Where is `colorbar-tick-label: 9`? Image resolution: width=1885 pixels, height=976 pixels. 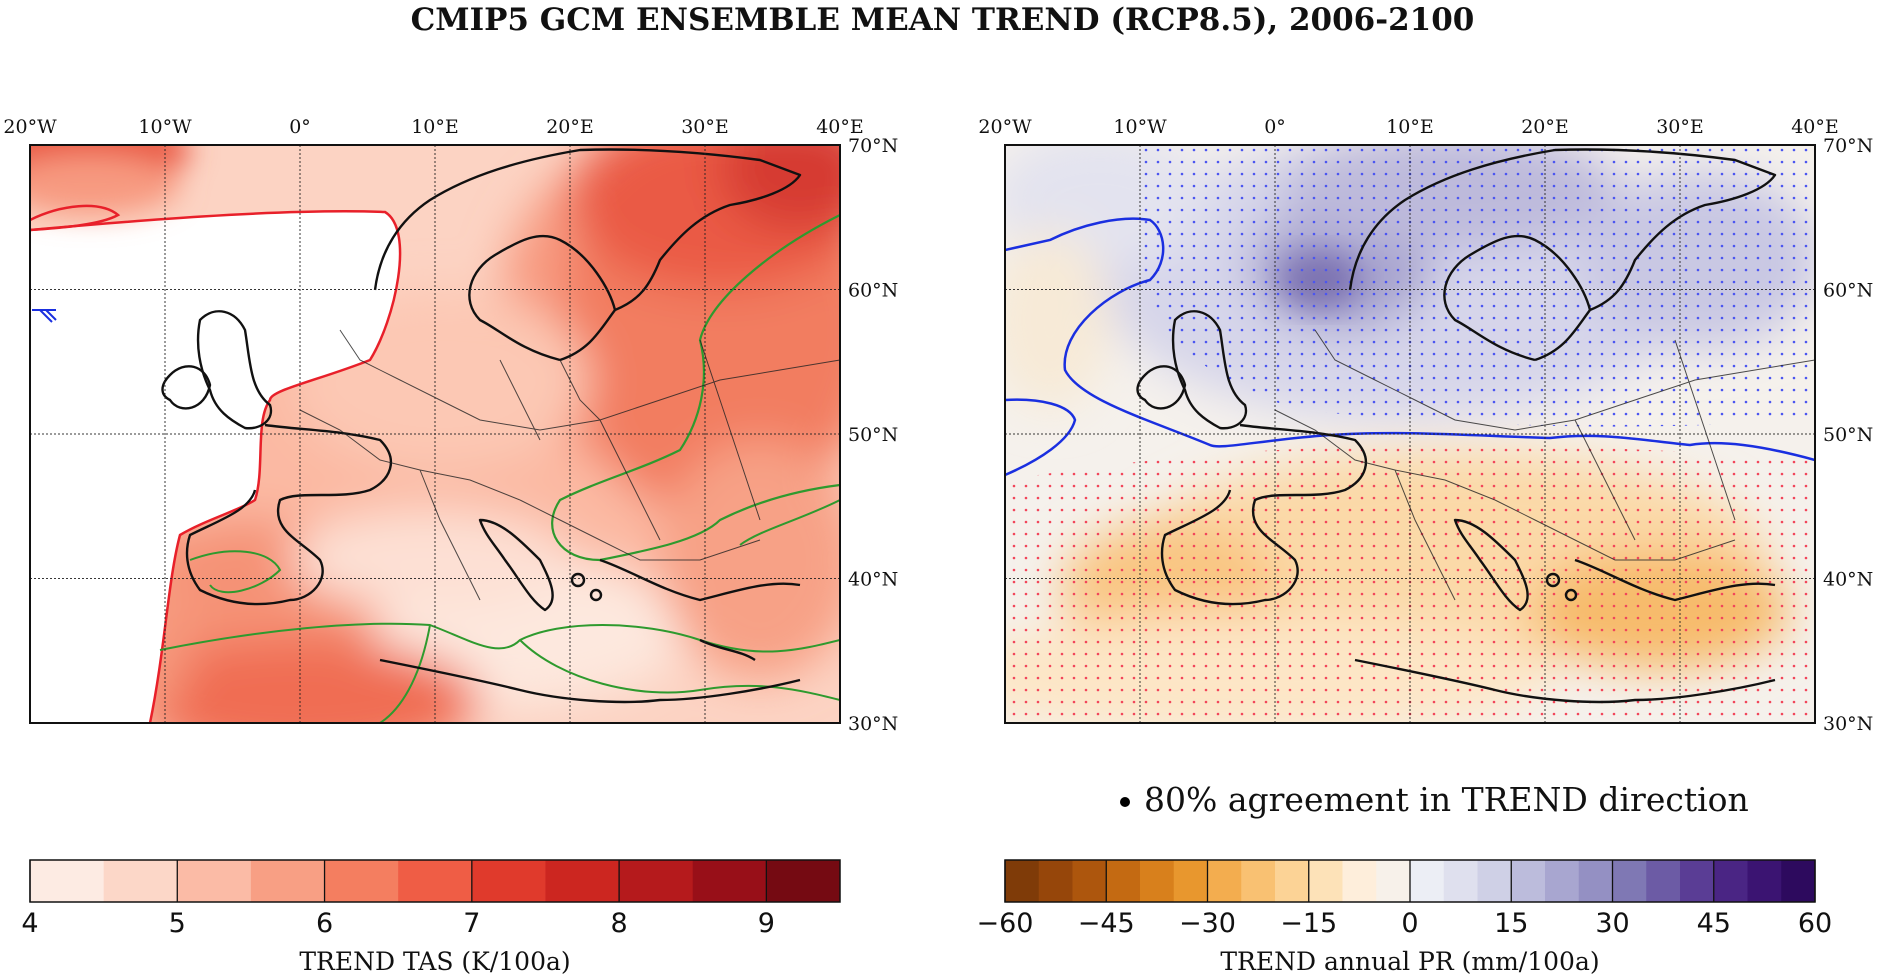 colorbar-tick-label: 9 is located at coordinates (766, 923).